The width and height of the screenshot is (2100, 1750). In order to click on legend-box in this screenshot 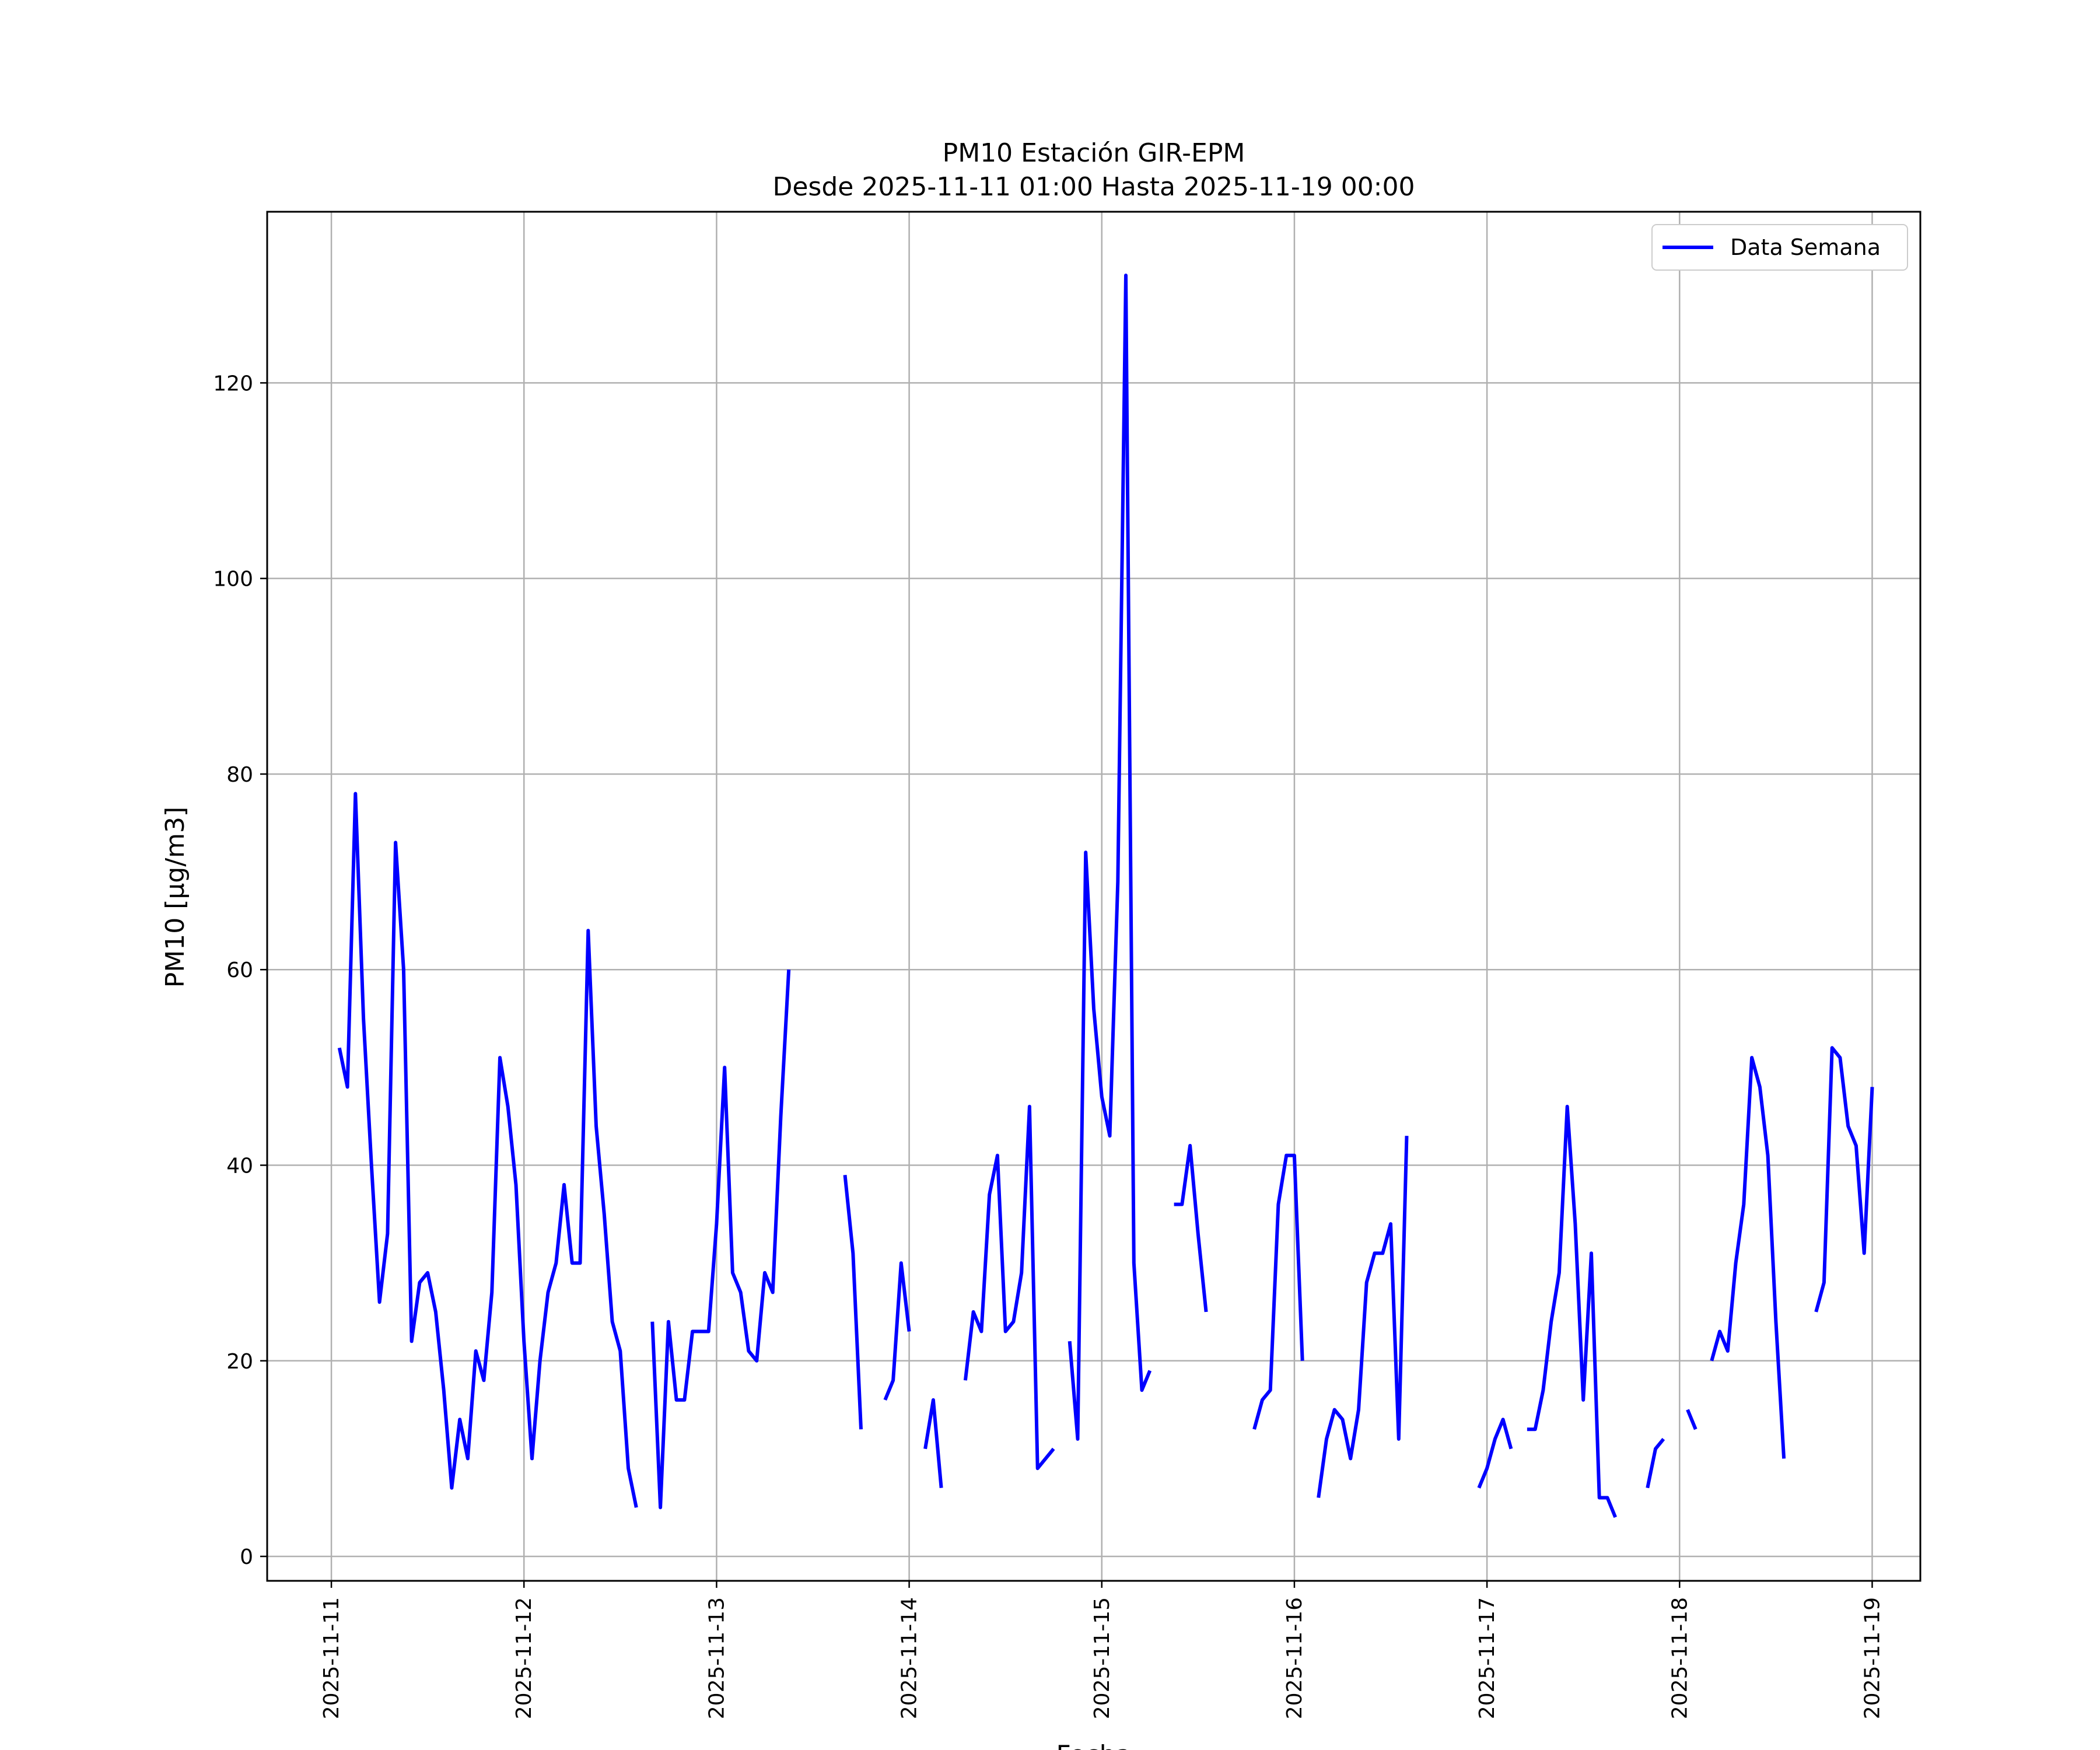, I will do `click(1779, 247)`.